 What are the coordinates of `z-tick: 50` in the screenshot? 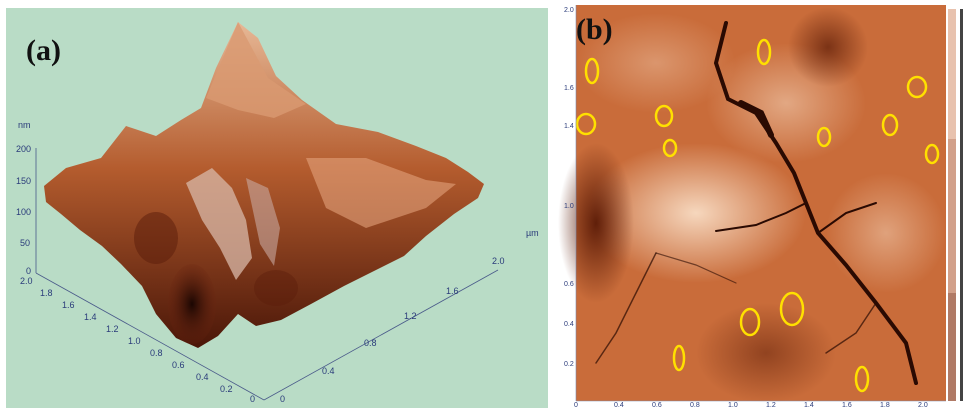 It's located at (25, 243).